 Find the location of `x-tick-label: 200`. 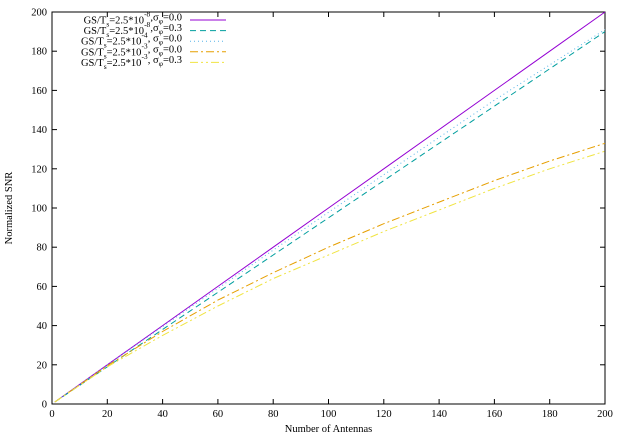

x-tick-label: 200 is located at coordinates (605, 414).